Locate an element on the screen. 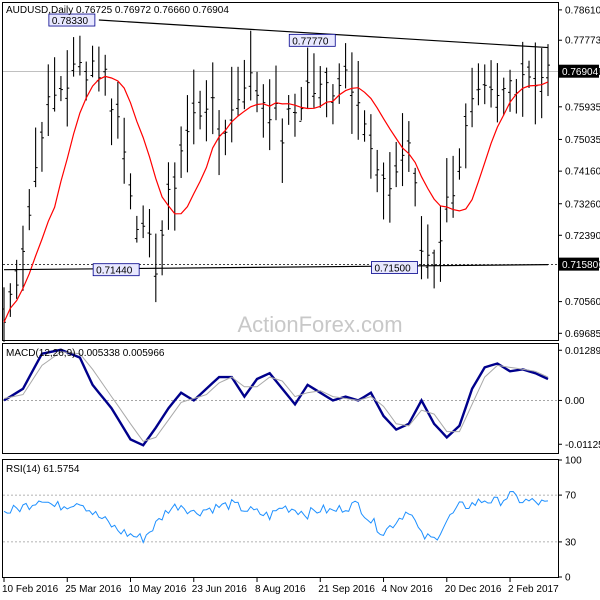  rsi-tick-label: 30 is located at coordinates (571, 542).